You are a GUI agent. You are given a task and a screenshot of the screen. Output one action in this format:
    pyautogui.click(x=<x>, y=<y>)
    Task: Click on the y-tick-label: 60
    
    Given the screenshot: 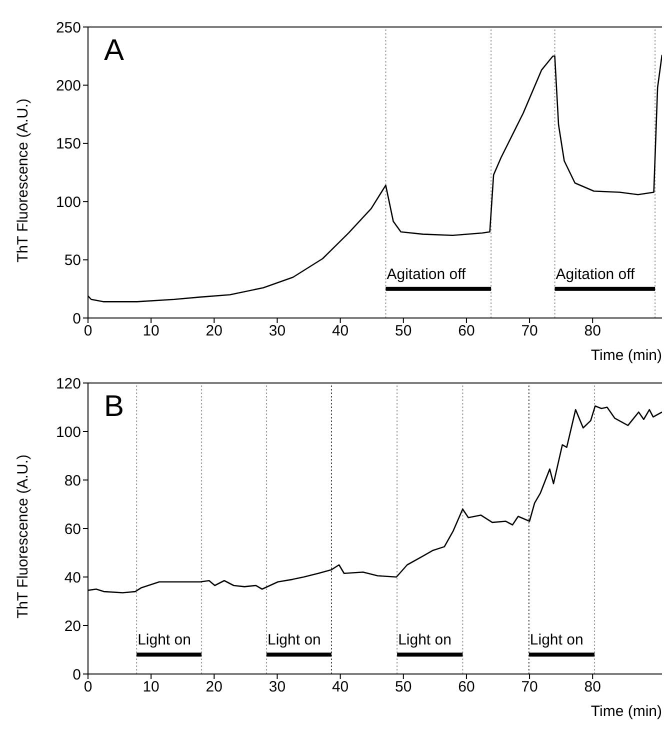 What is the action you would take?
    pyautogui.click(x=72, y=529)
    